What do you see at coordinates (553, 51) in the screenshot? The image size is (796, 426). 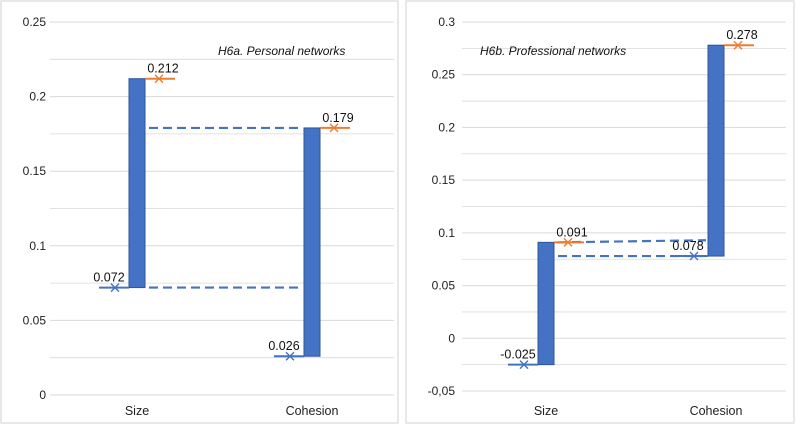 I see `panel-title: H6b. Professional networks` at bounding box center [553, 51].